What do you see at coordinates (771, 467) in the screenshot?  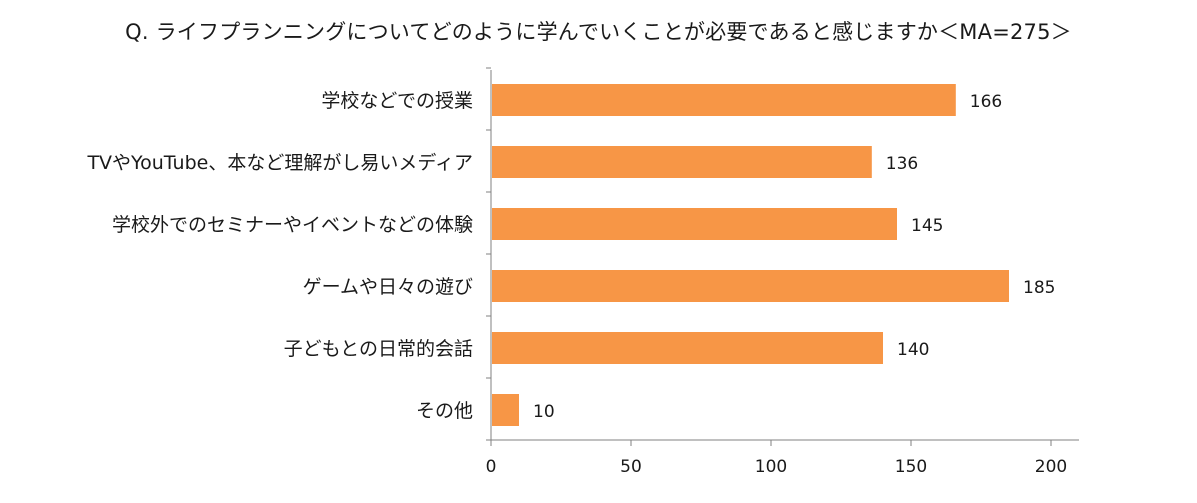 I see `x-tick-label-2: 100` at bounding box center [771, 467].